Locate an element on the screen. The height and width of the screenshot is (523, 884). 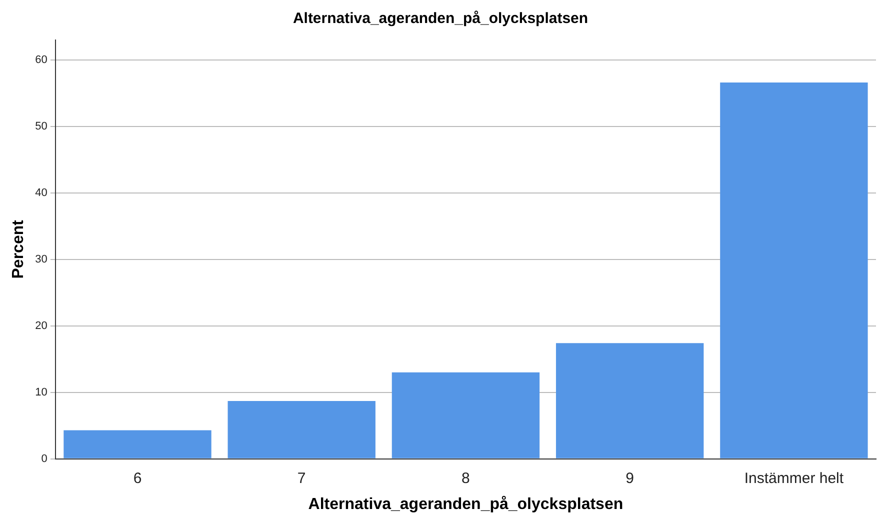
chart-title: Alternativa_ageranden_på_olycksplatsen is located at coordinates (440, 19).